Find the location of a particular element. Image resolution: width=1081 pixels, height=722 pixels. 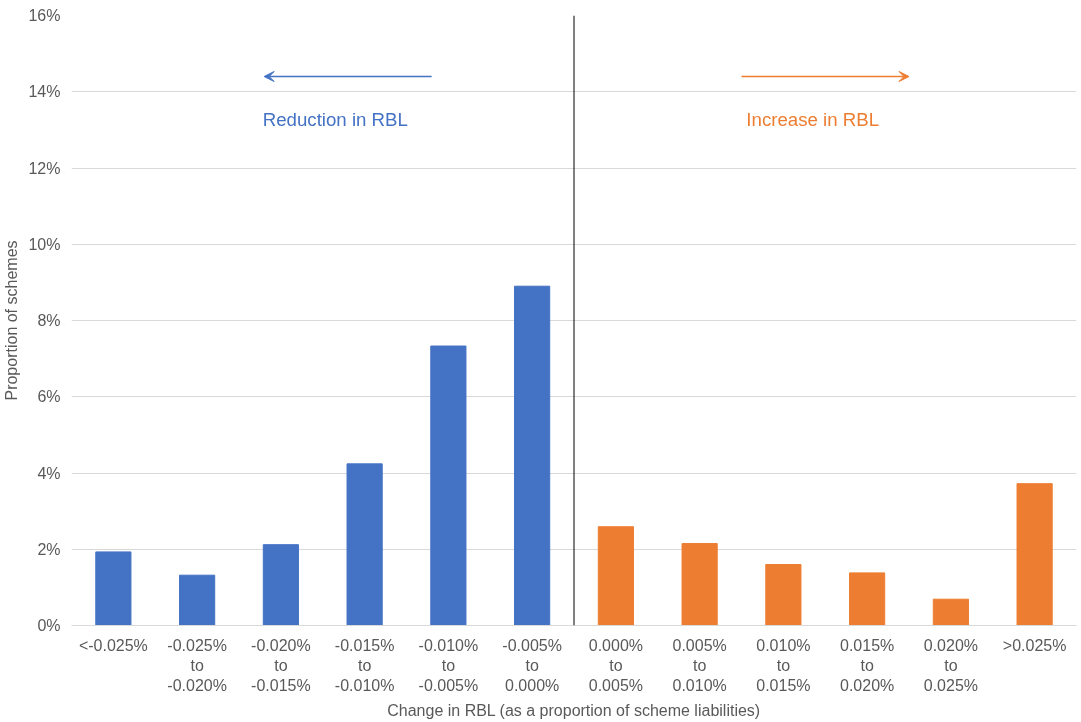

y-tick-label: 2% is located at coordinates (49, 549).